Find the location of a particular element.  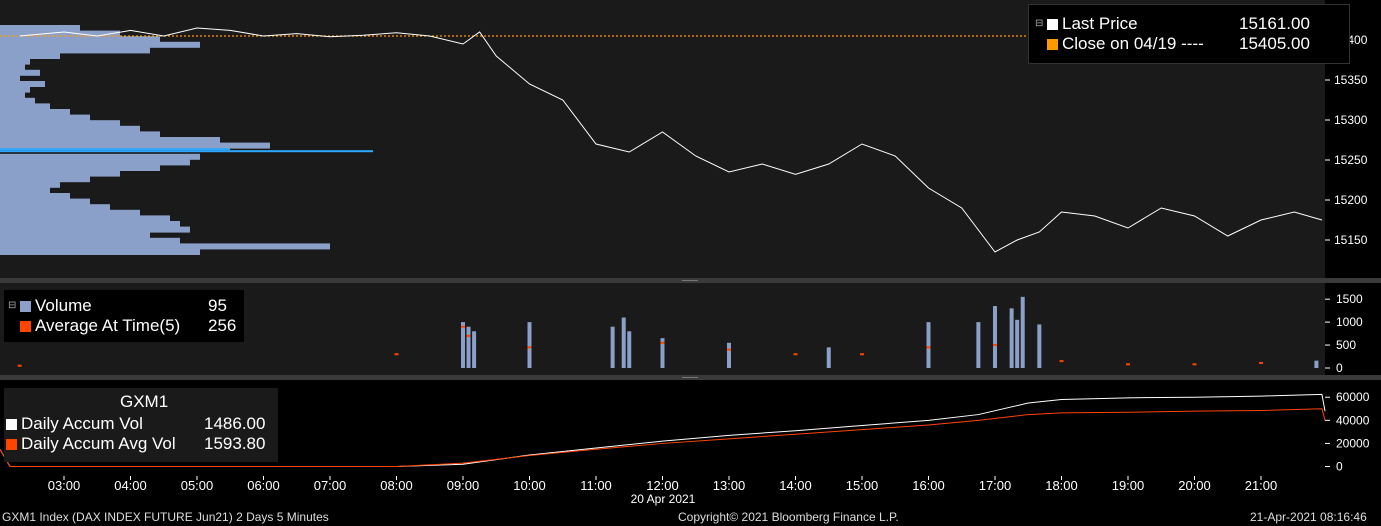

volume-legend: ⊟ Volume 95 Average At Time(5) 256 is located at coordinates (124, 316).